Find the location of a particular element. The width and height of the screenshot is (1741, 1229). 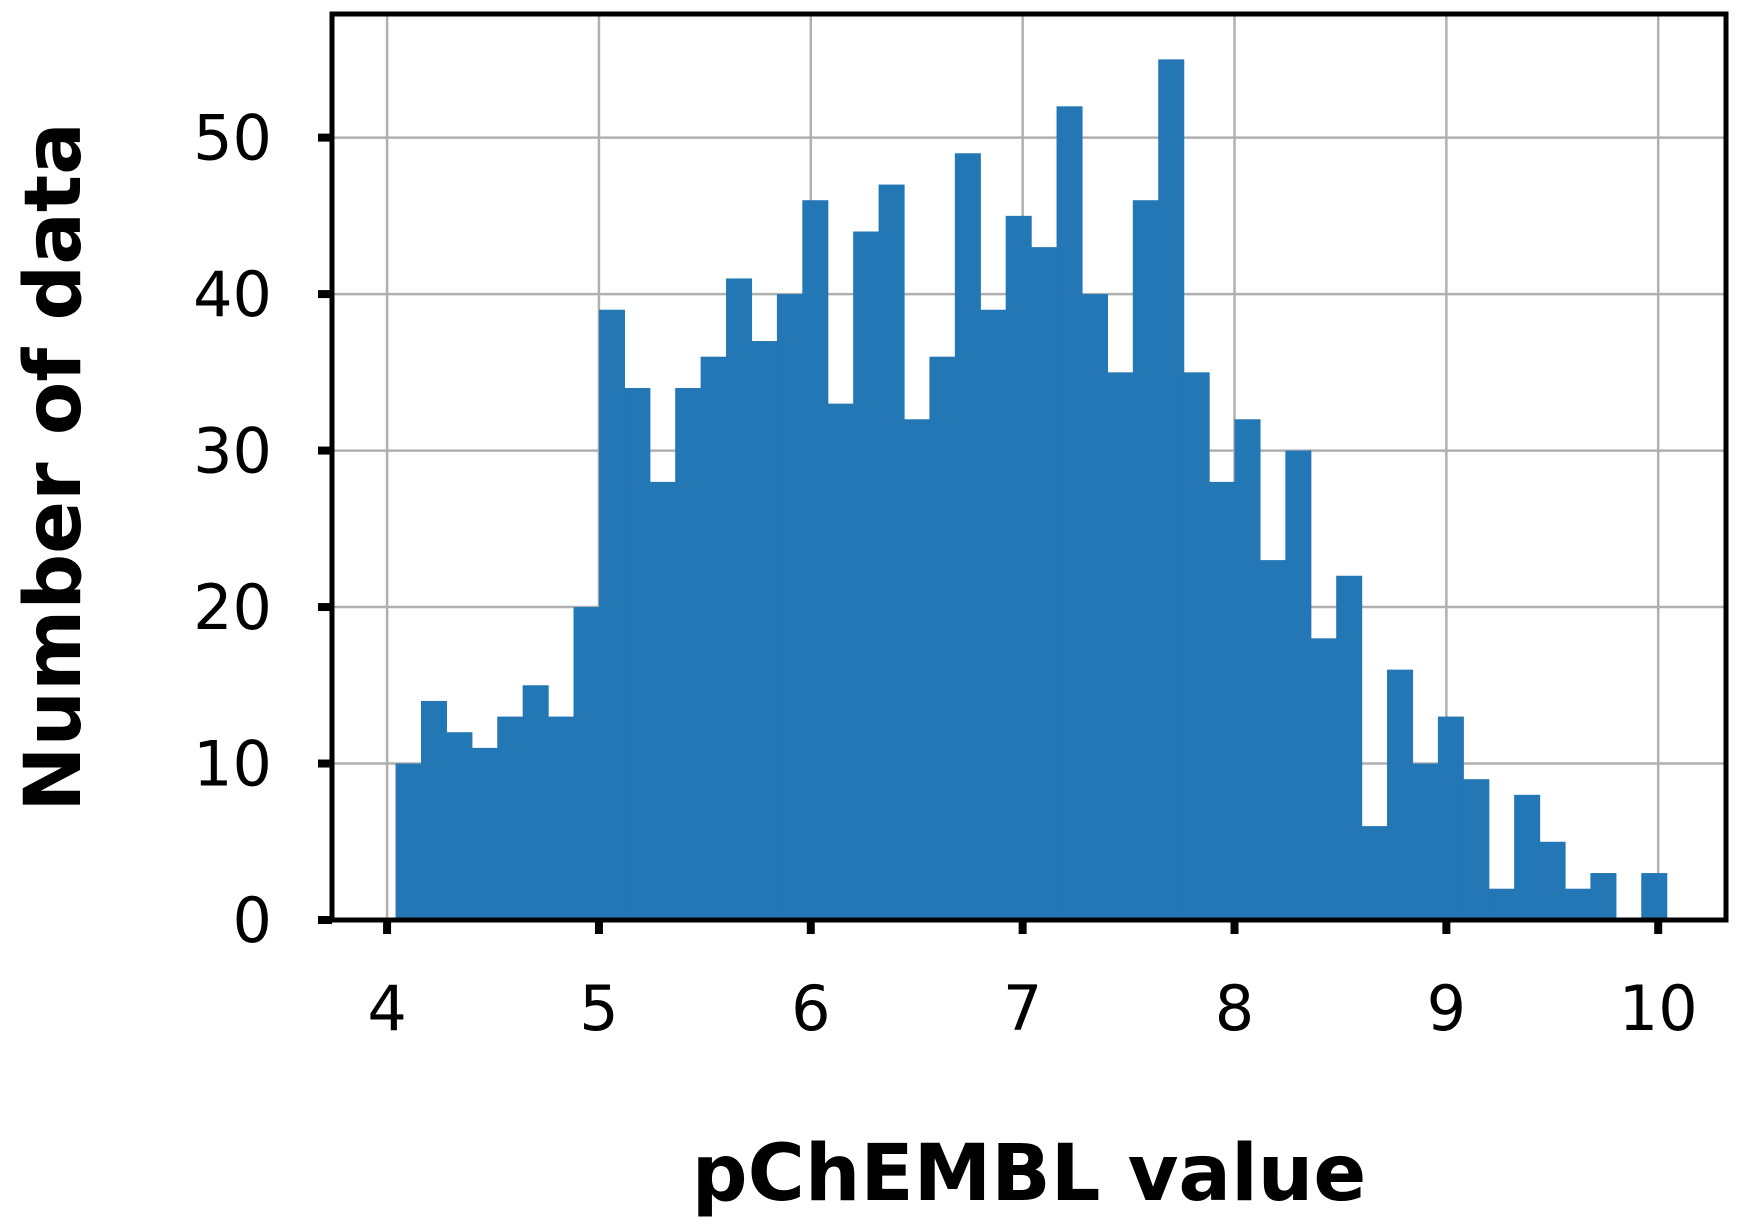

x-tick-label: 6 is located at coordinates (810, 1008).